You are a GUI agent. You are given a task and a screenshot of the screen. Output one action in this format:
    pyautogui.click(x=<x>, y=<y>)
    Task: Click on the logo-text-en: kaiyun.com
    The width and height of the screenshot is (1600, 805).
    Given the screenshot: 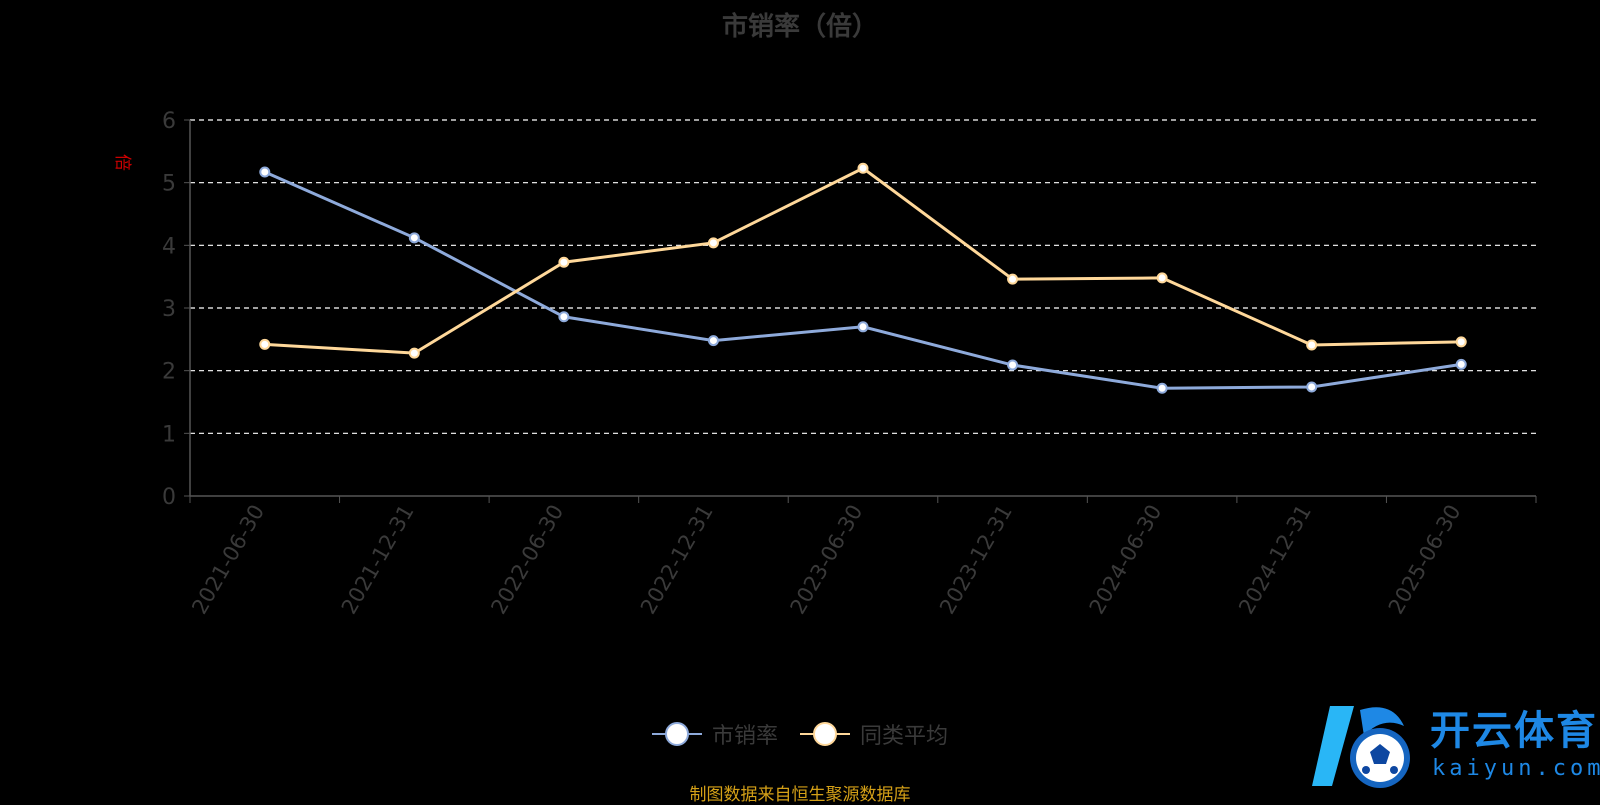 What is the action you would take?
    pyautogui.click(x=1516, y=768)
    